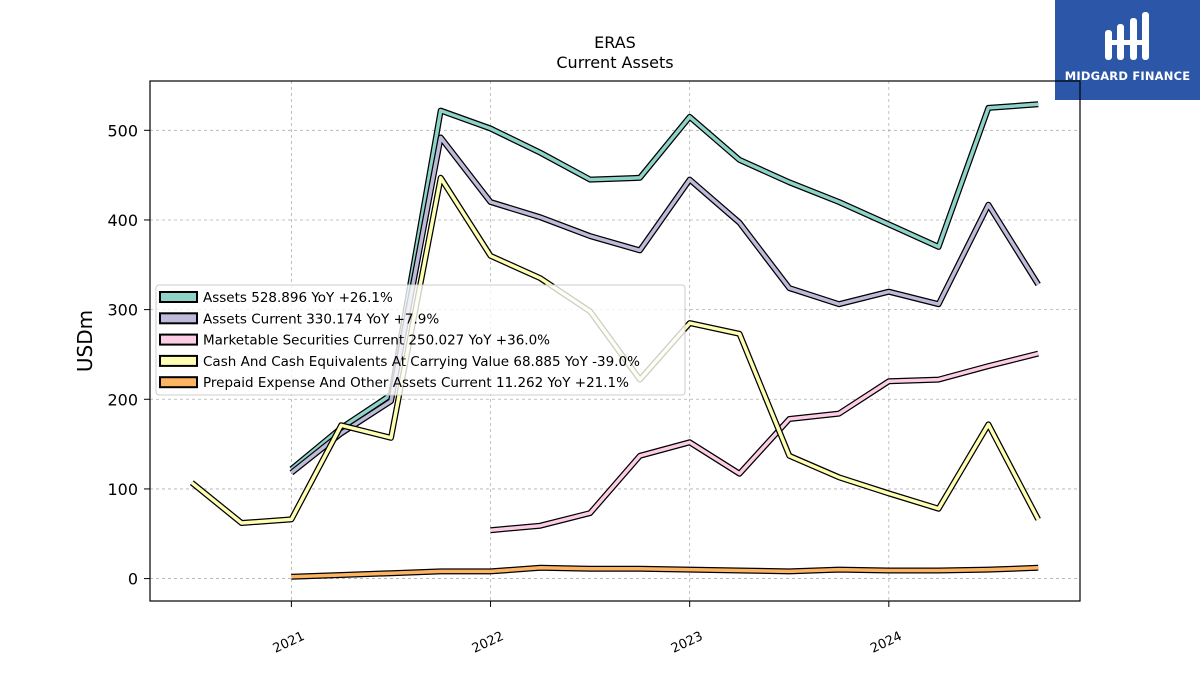  I want to click on y-tick-label: 300, so click(122, 310).